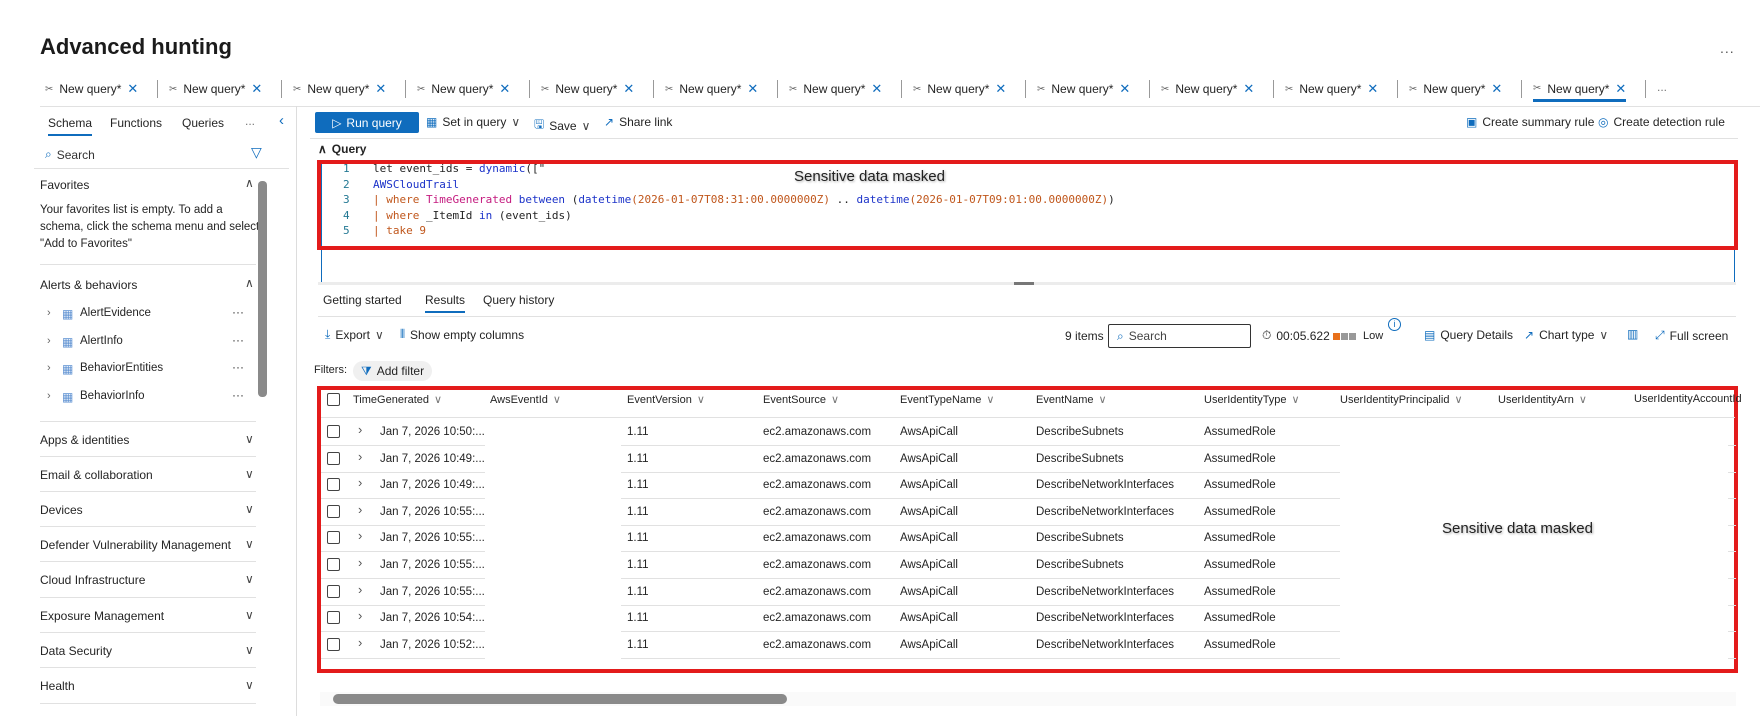  What do you see at coordinates (85, 440) in the screenshot?
I see `schema-section: Apps & identities` at bounding box center [85, 440].